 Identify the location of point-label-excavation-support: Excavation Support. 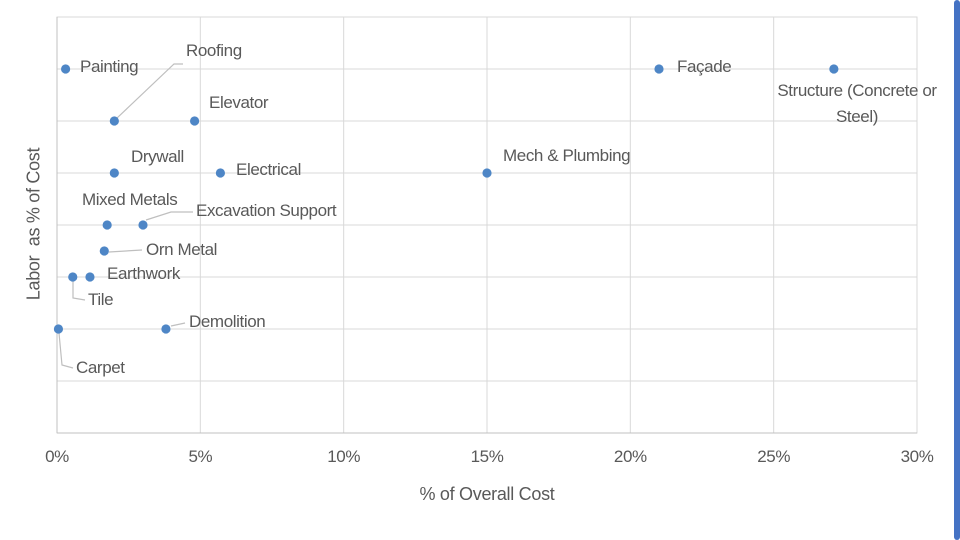
(266, 210).